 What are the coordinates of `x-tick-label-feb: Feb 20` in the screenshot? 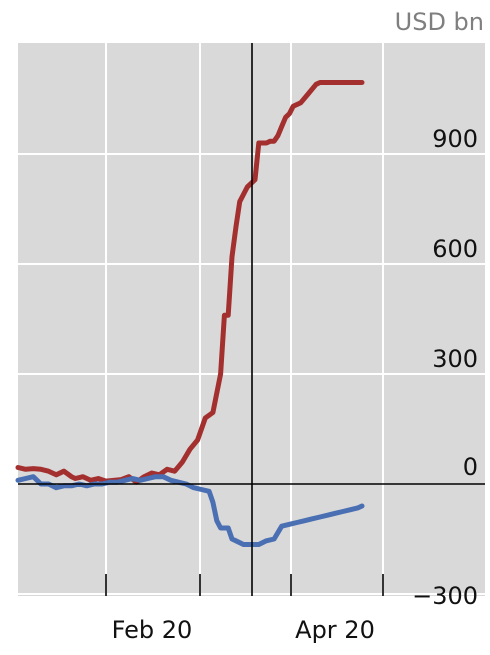 It's located at (152, 630).